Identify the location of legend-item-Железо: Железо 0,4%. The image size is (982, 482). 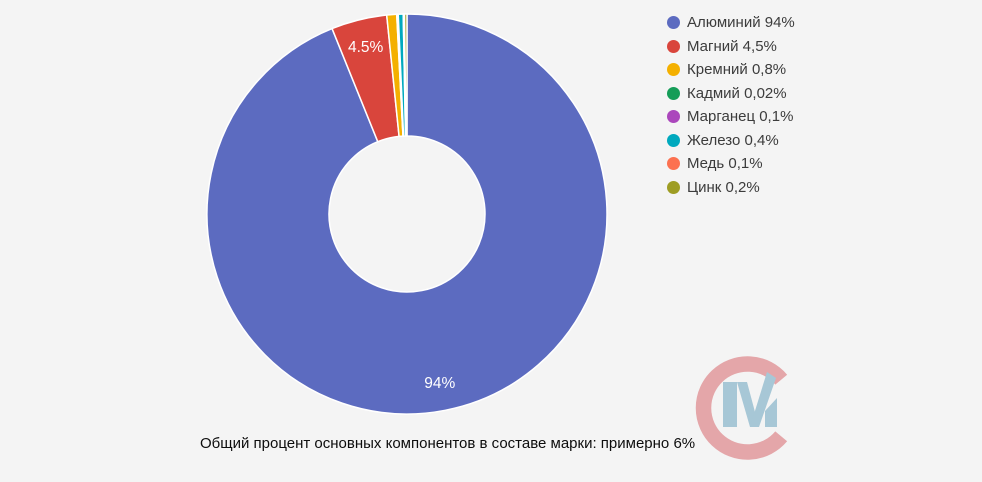
(731, 141).